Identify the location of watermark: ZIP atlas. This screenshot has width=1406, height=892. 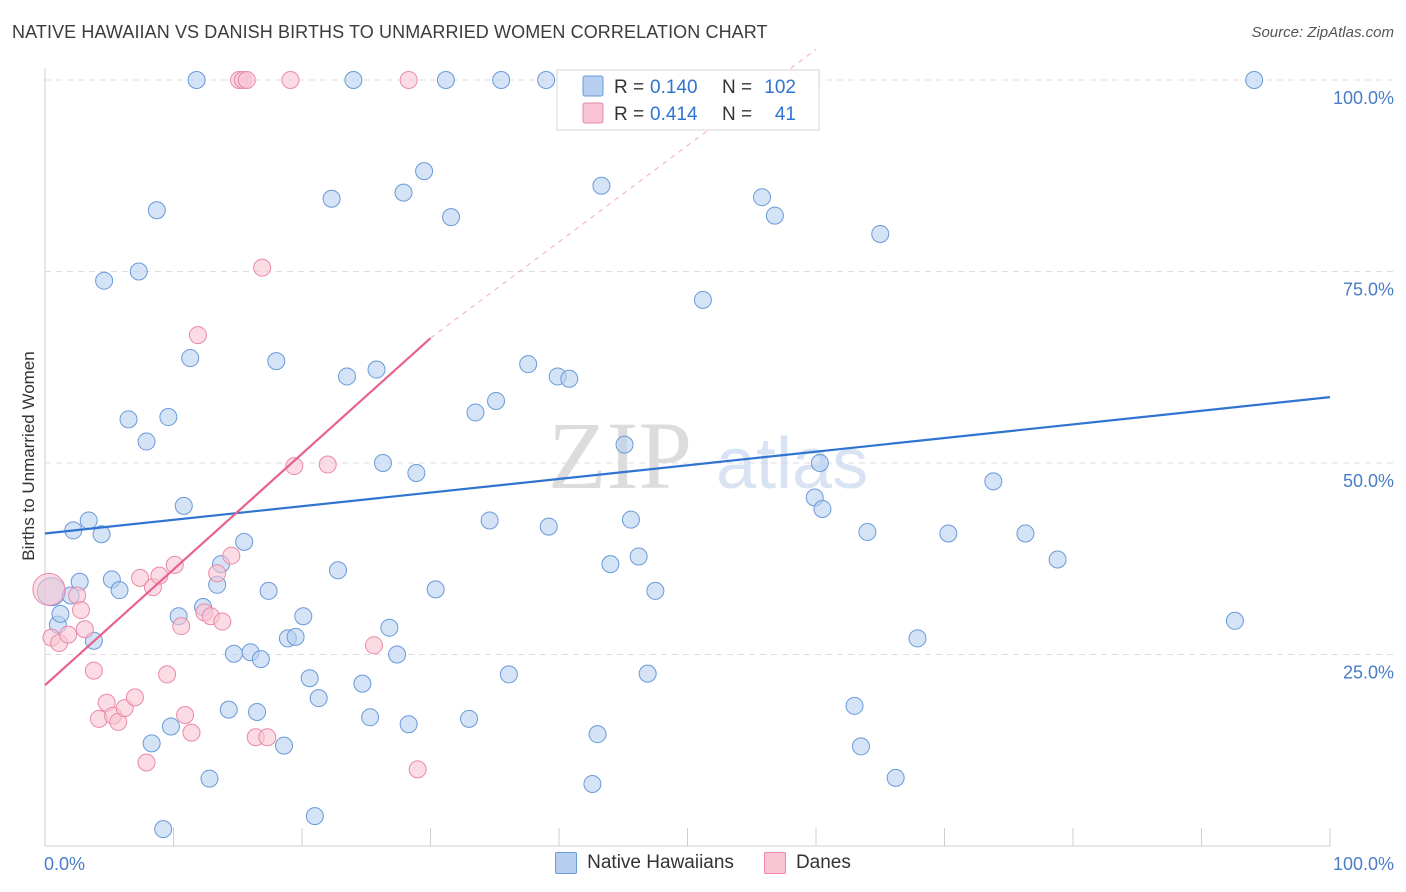
(708, 455).